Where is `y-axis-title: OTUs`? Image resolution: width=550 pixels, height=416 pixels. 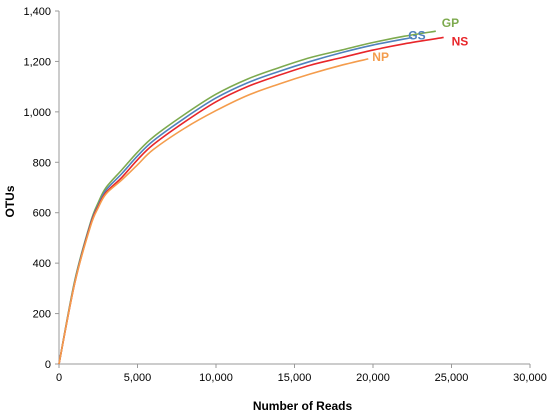
y-axis-title: OTUs is located at coordinates (10, 201).